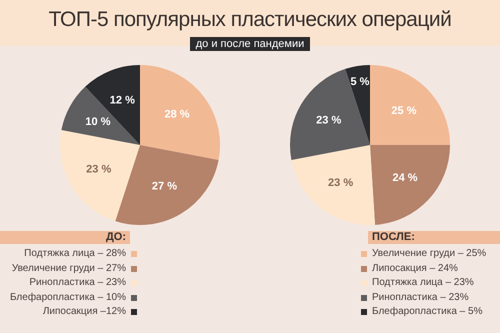 The height and width of the screenshot is (333, 500). Describe the element at coordinates (415, 269) in the screenshot. I see `legend-label: Липосакция – 24%` at that location.